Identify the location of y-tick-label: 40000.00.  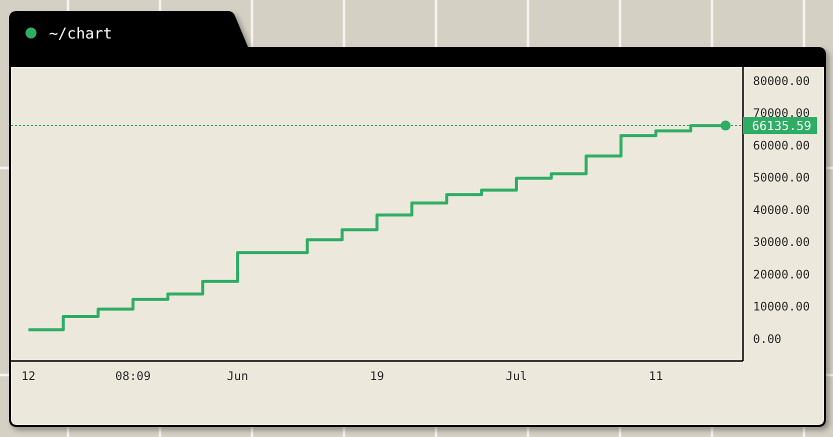
(781, 209).